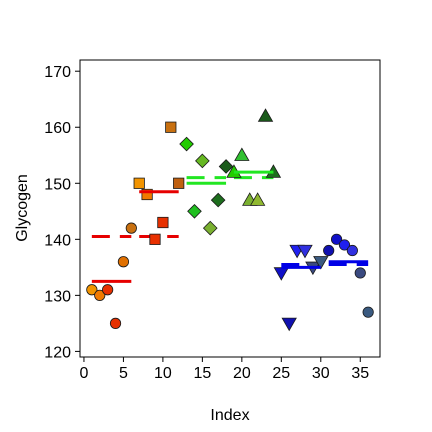 This screenshot has height=432, width=432. I want to click on y-tick-label: 120, so click(57, 352).